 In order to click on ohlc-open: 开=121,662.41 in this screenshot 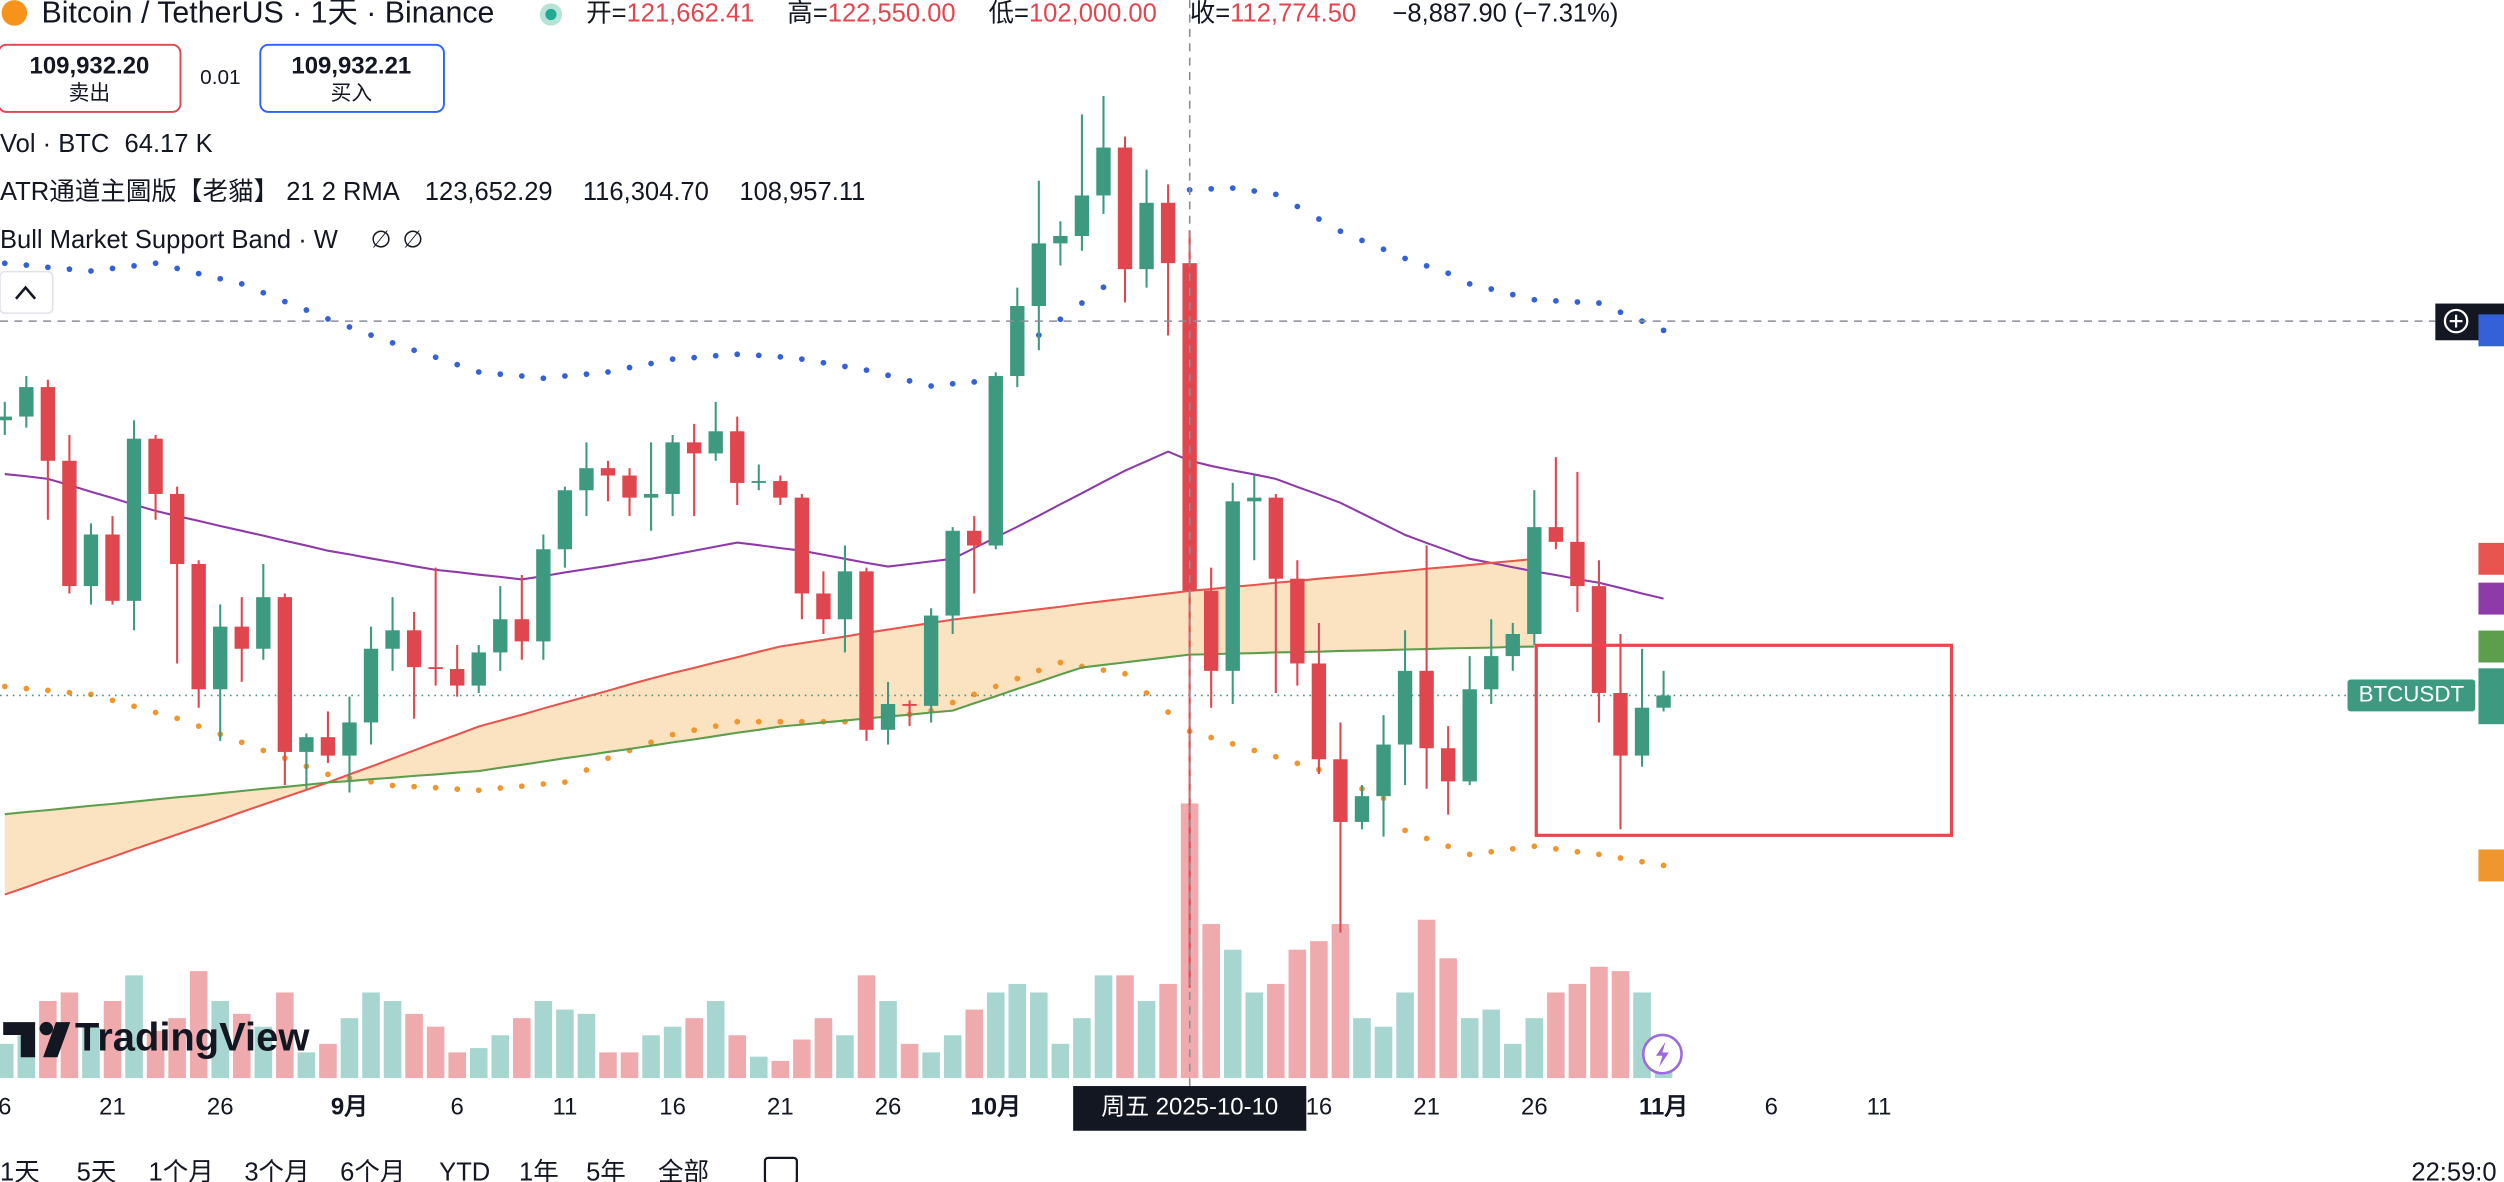, I will do `click(670, 13)`.